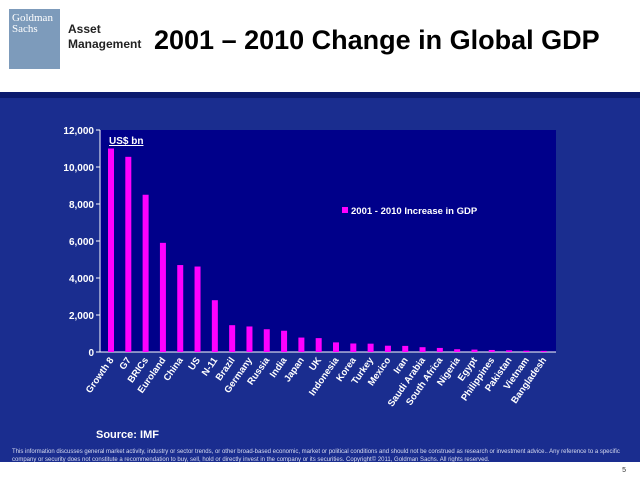  Describe the element at coordinates (320, 95) in the screenshot. I see `header-divider` at that location.